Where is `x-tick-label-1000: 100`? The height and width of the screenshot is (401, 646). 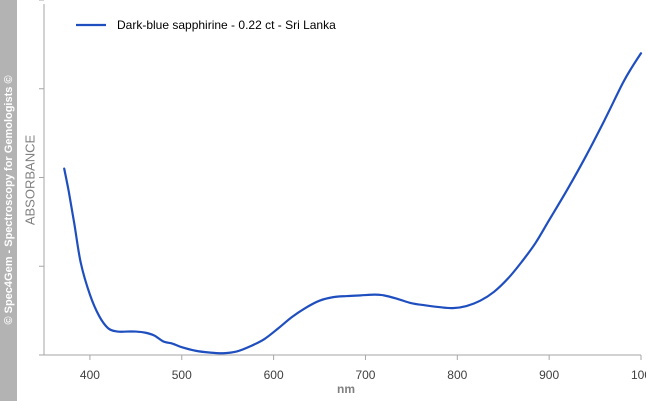 x-tick-label-1000: 100 is located at coordinates (638, 375).